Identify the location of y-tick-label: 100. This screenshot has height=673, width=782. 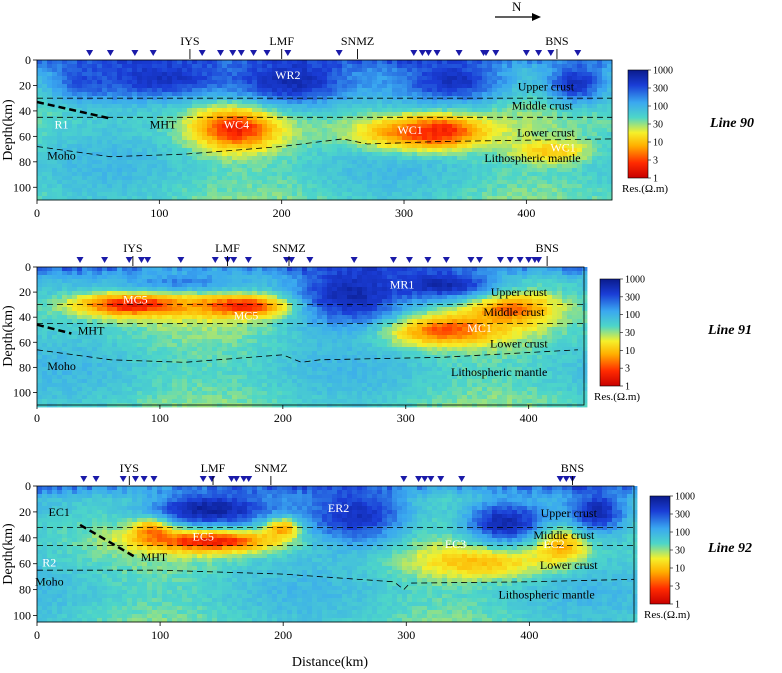
(22, 187).